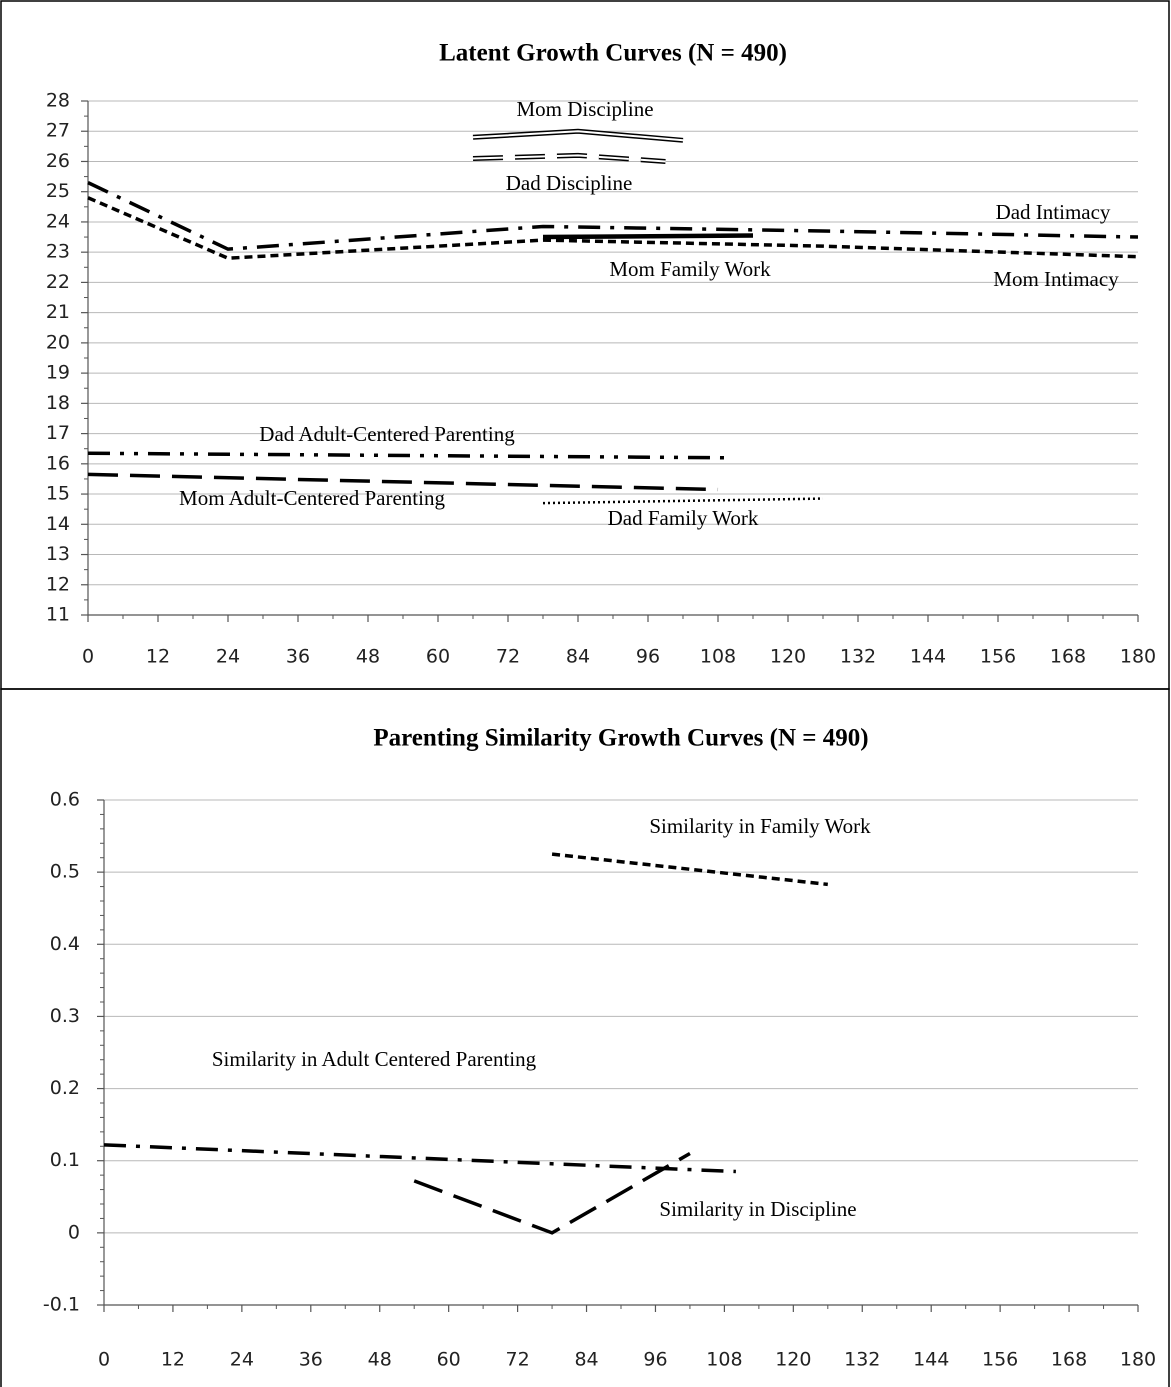  I want to click on series-label: Dad Family Work, so click(683, 518).